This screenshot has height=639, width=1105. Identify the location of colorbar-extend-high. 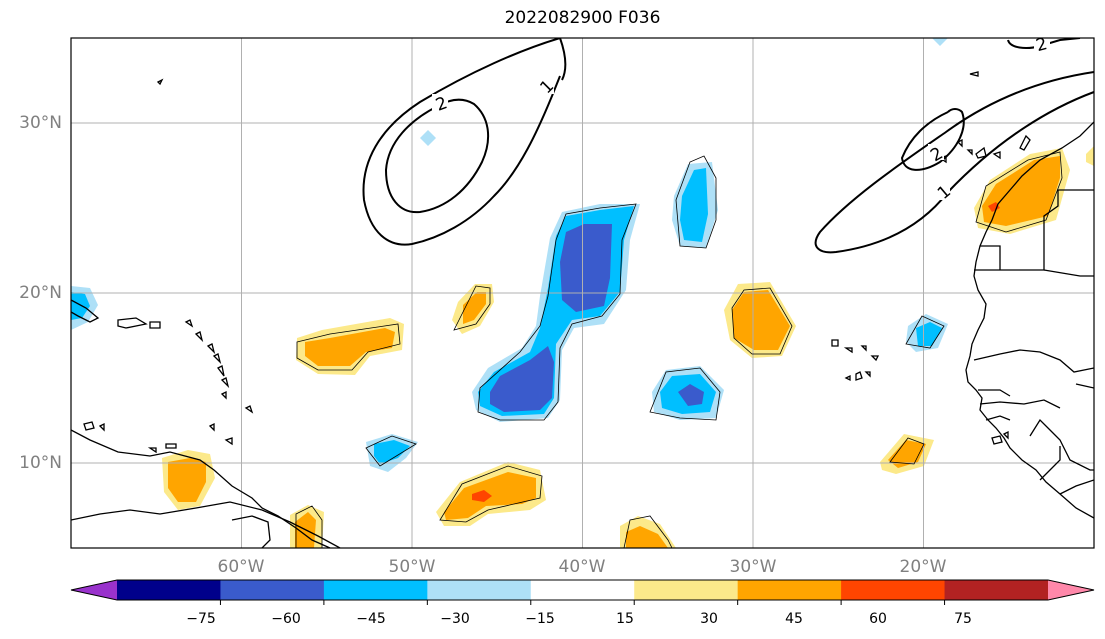
(1071, 590).